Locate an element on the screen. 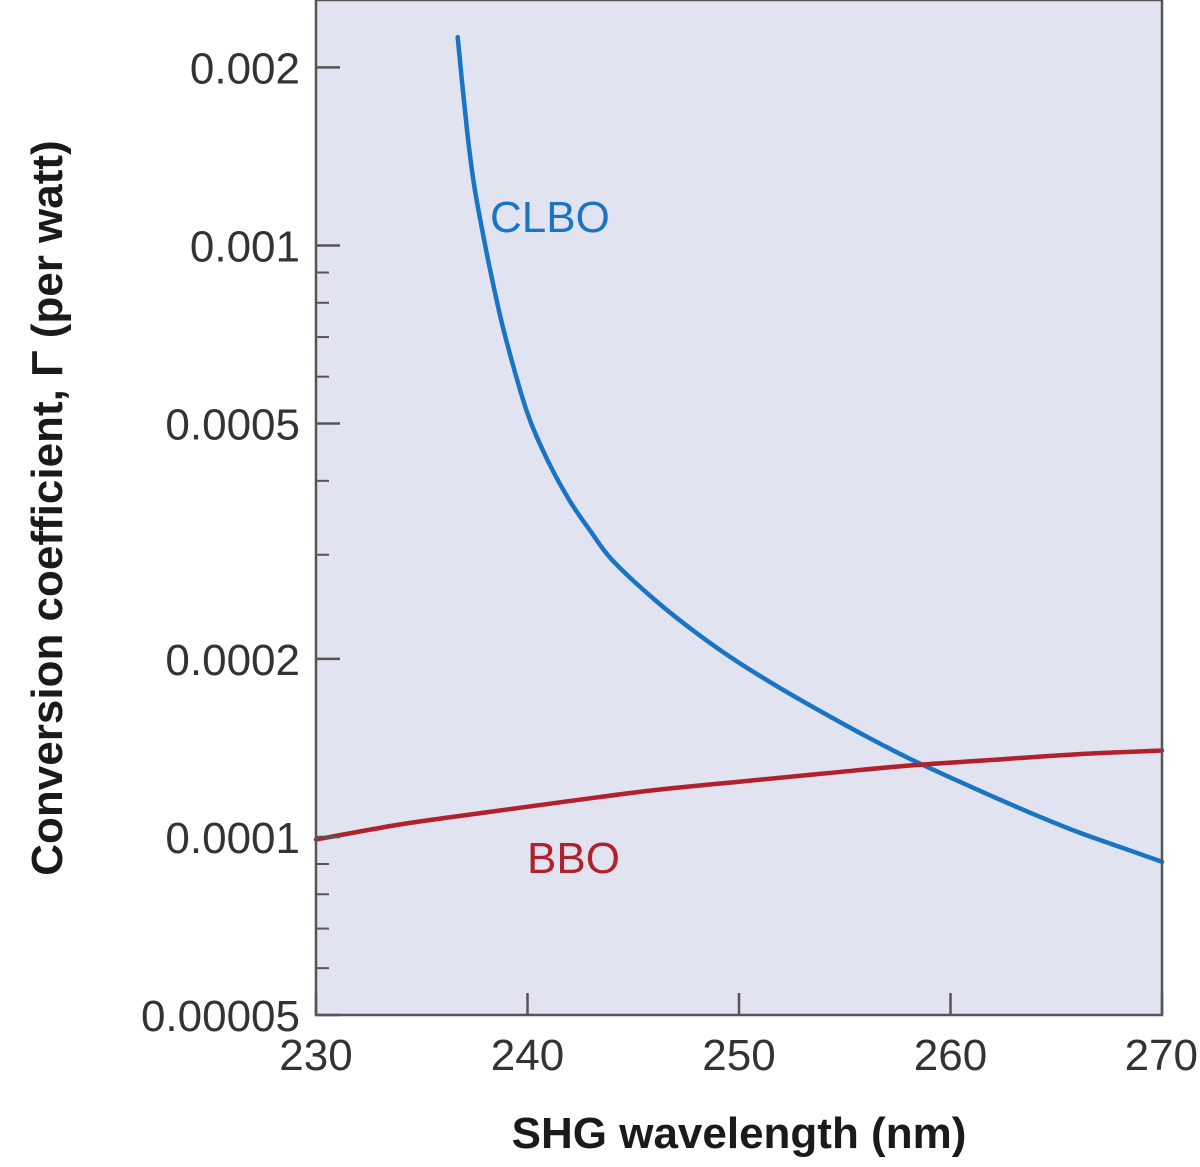  x-tick-label-250: 250 is located at coordinates (738, 1055).